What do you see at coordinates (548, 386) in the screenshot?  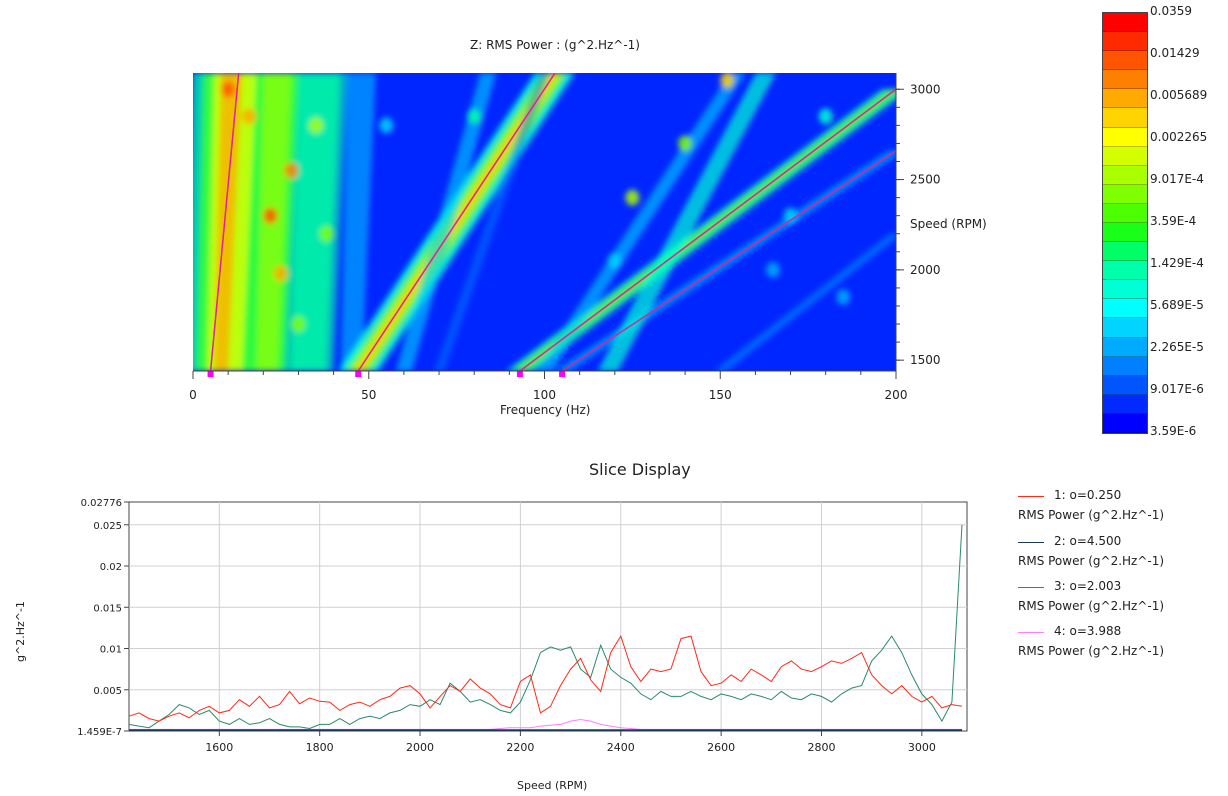 I see `frequency-ticks: 0 50 100 150 200` at bounding box center [548, 386].